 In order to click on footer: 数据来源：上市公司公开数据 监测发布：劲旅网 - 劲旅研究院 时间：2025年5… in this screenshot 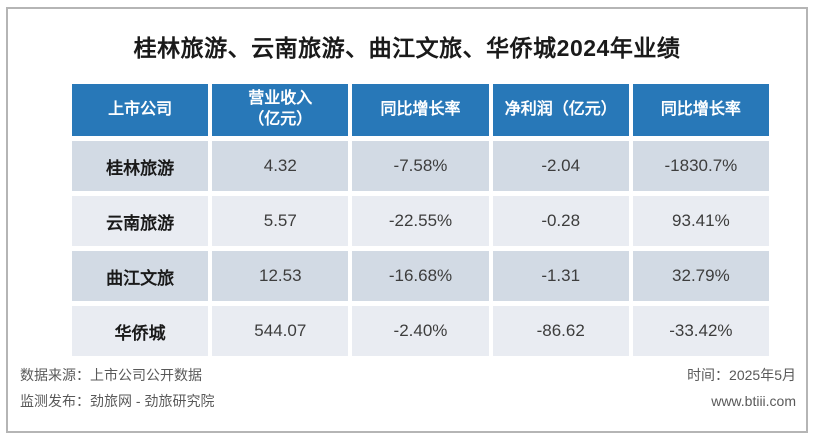, I will do `click(408, 389)`.